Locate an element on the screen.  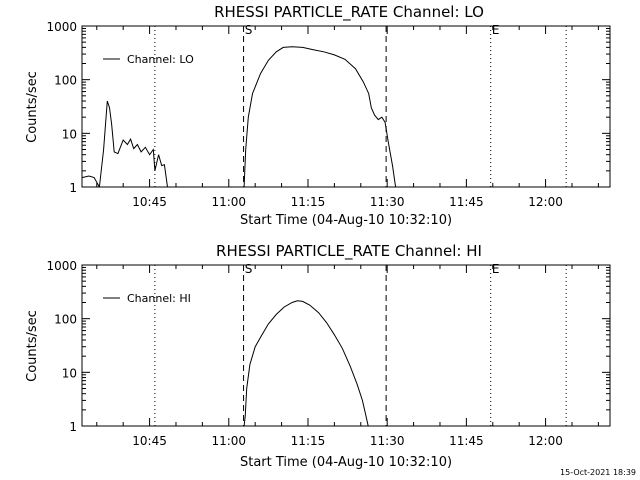
legend-label: Channel: HI is located at coordinates (159, 298).